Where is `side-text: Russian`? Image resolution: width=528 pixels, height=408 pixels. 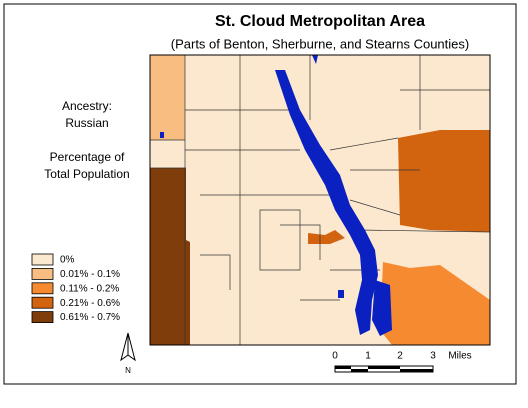 side-text: Russian is located at coordinates (86, 123).